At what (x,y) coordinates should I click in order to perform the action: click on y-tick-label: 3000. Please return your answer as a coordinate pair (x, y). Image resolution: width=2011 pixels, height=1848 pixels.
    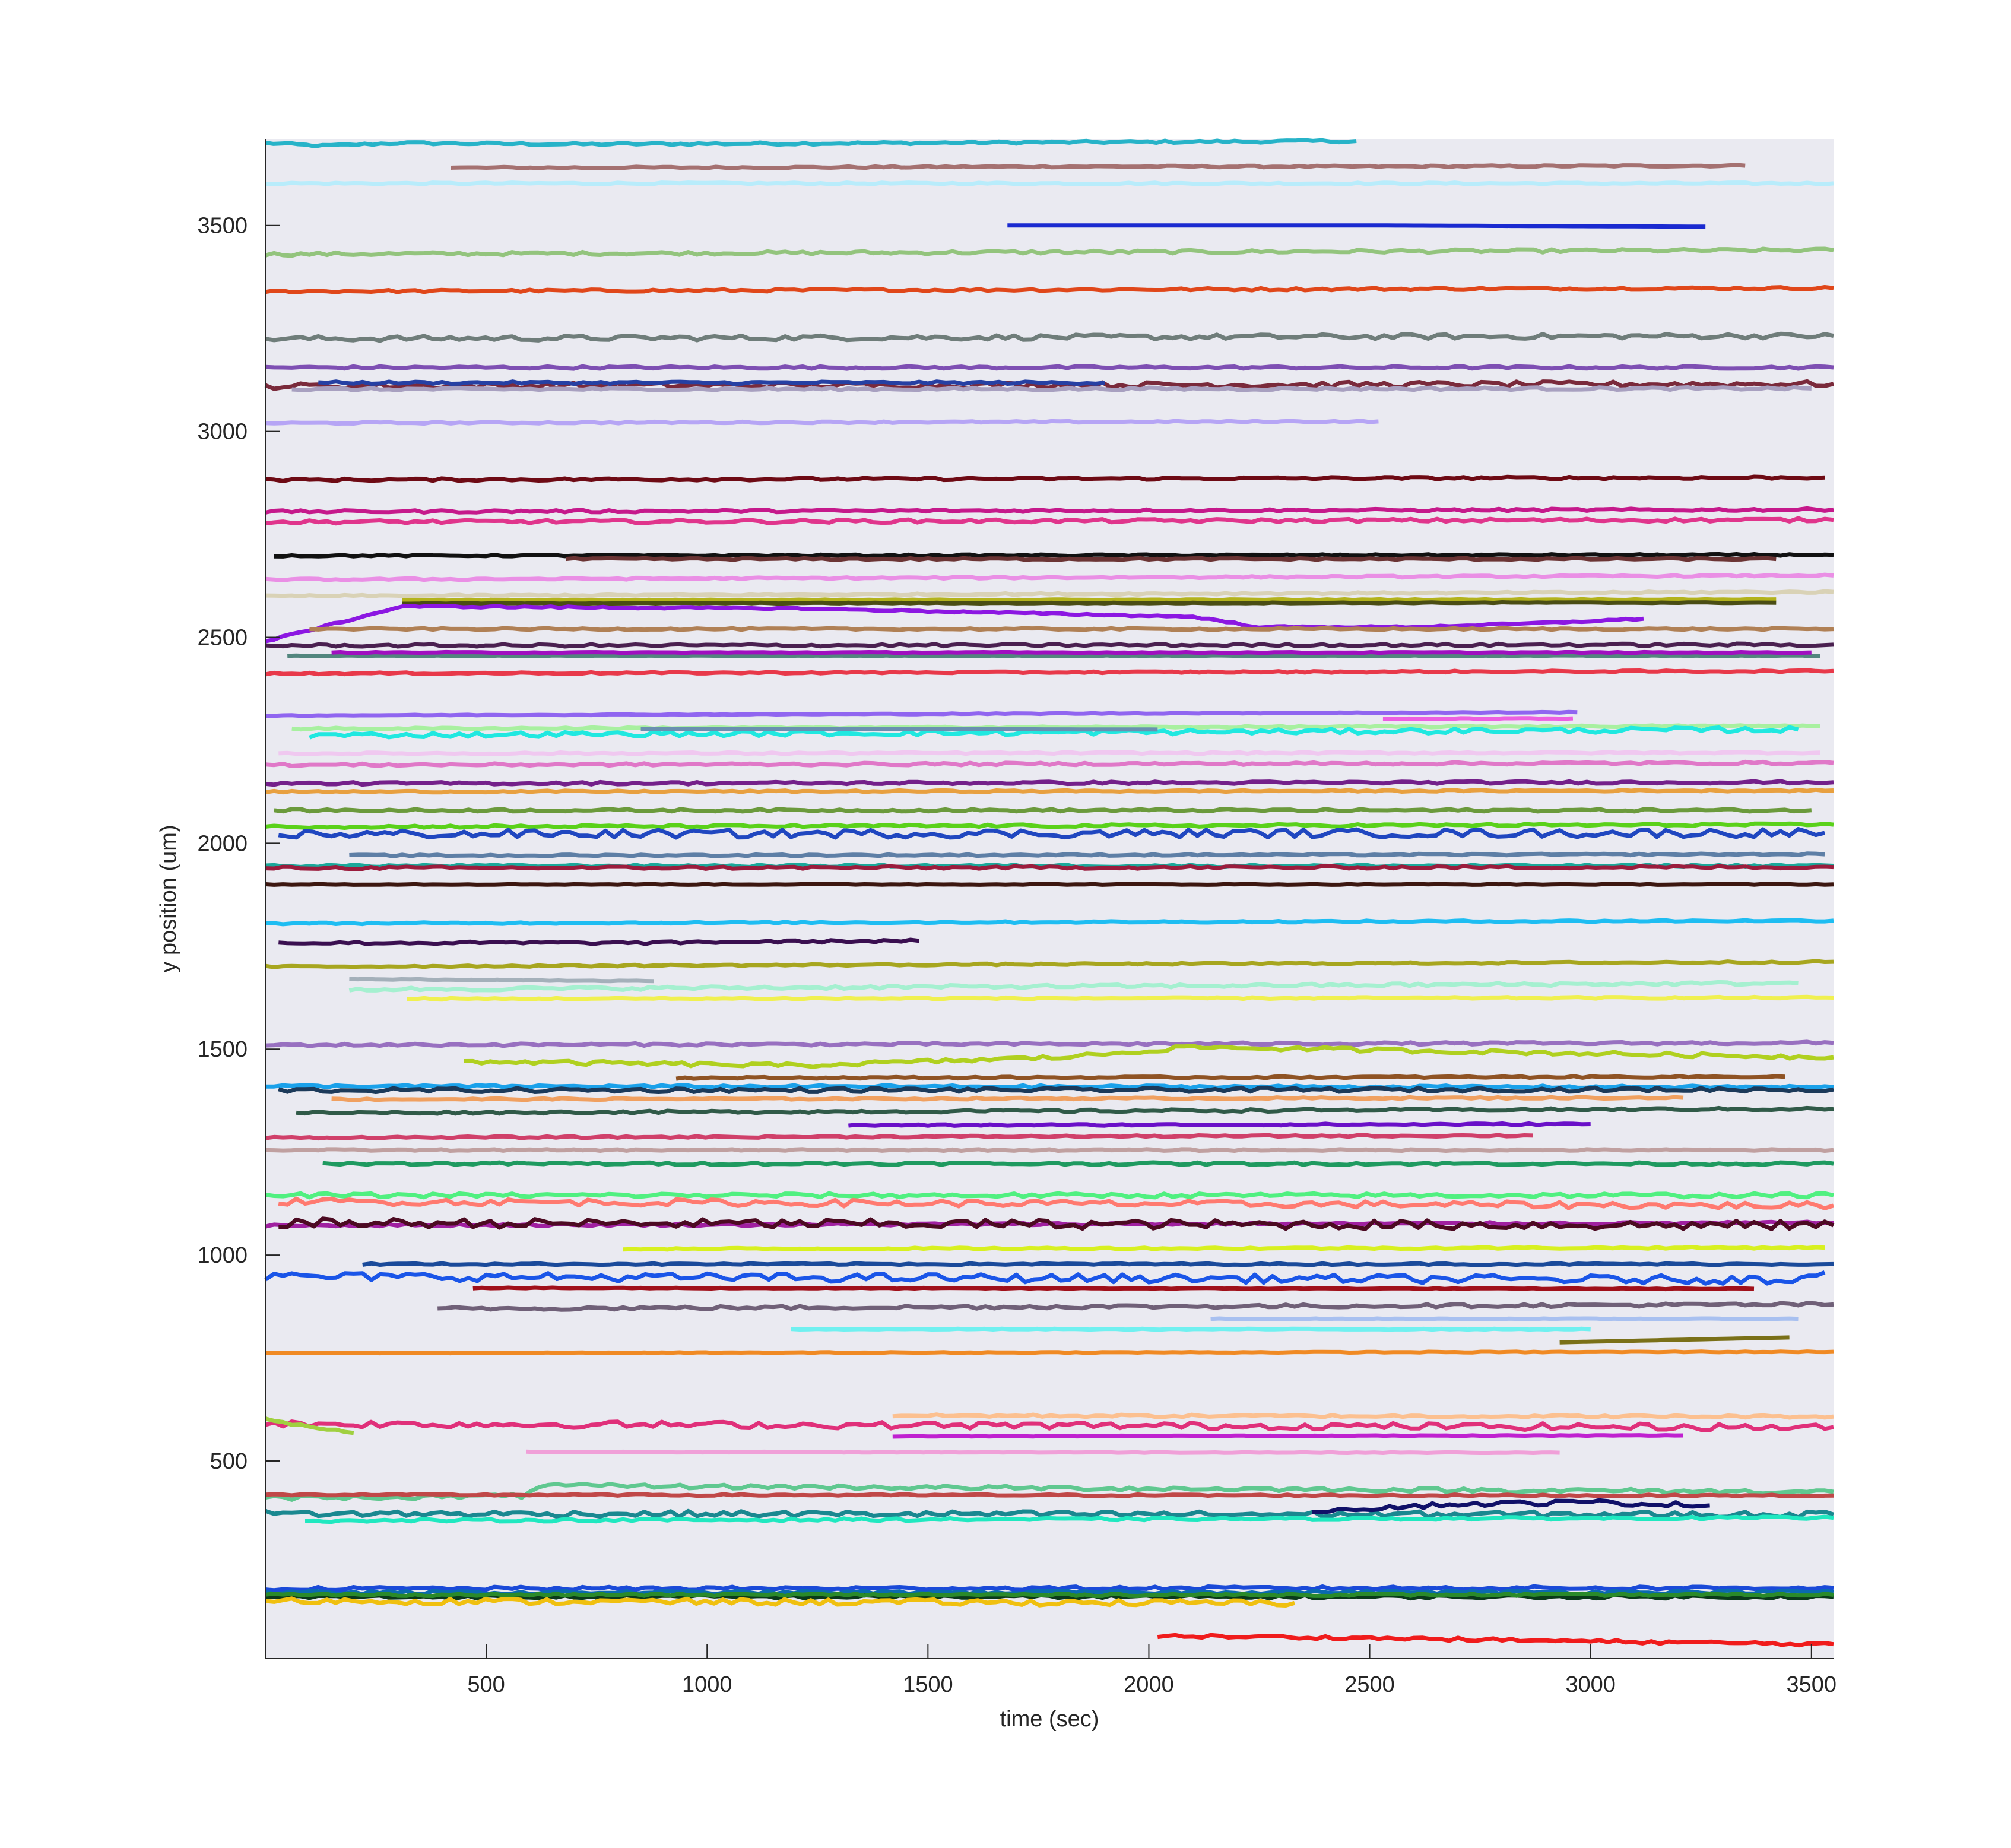
    Looking at the image, I should click on (222, 432).